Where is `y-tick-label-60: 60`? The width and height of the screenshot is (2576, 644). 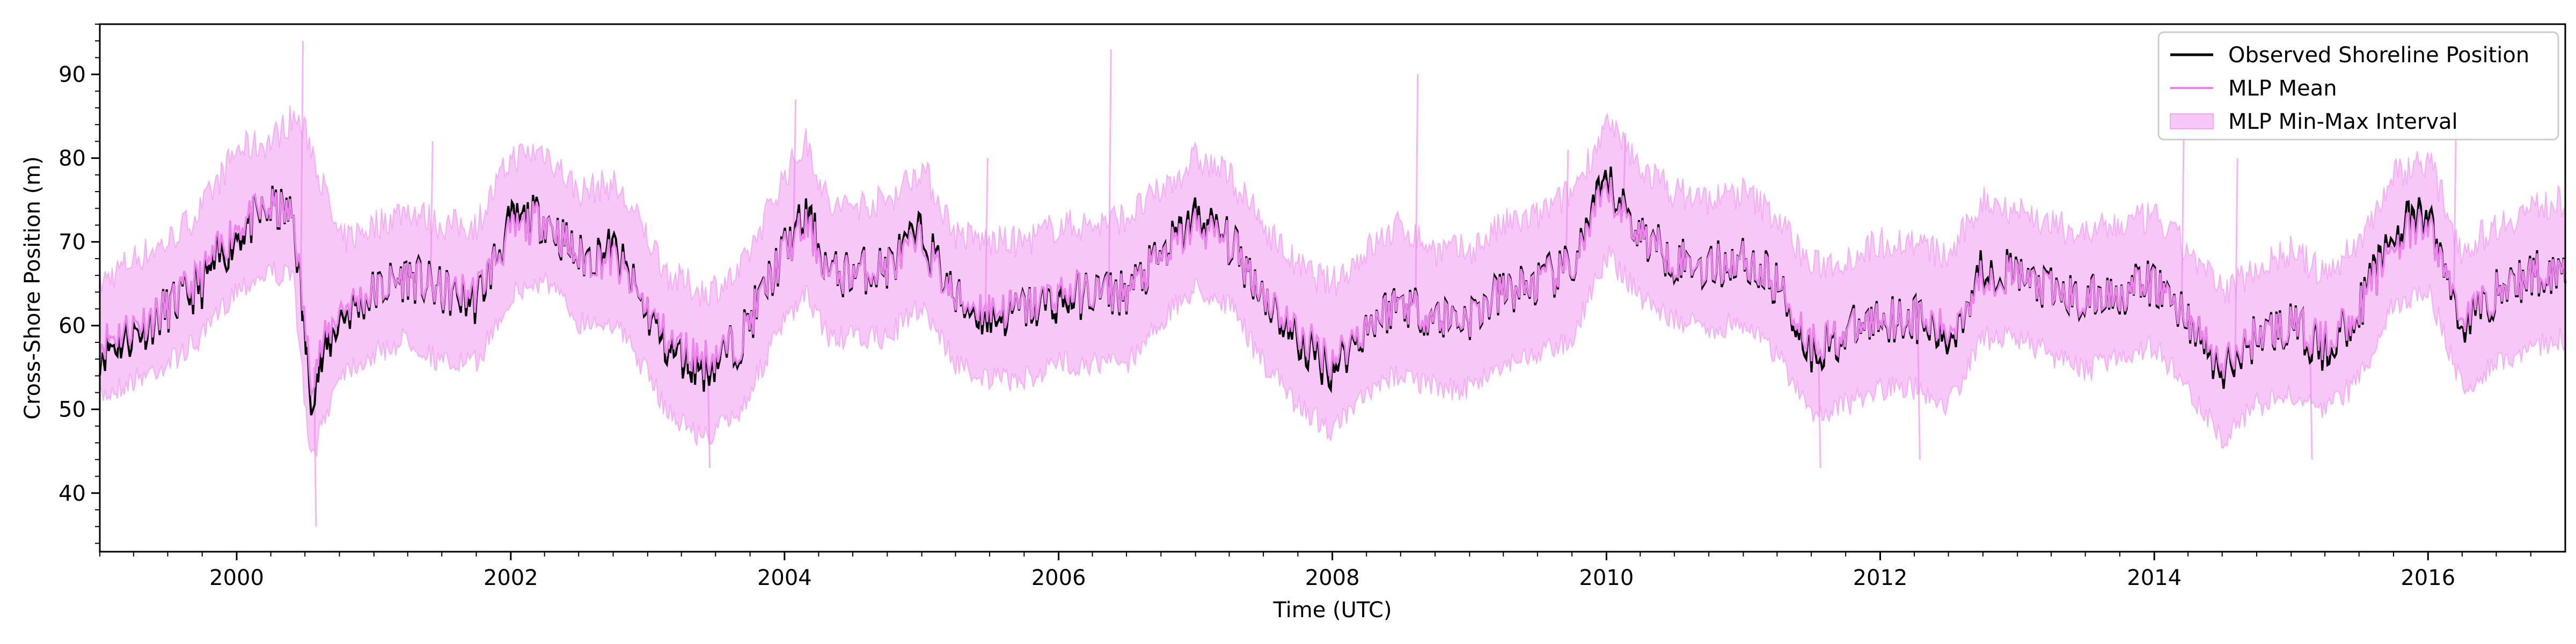
y-tick-label-60: 60 is located at coordinates (72, 326).